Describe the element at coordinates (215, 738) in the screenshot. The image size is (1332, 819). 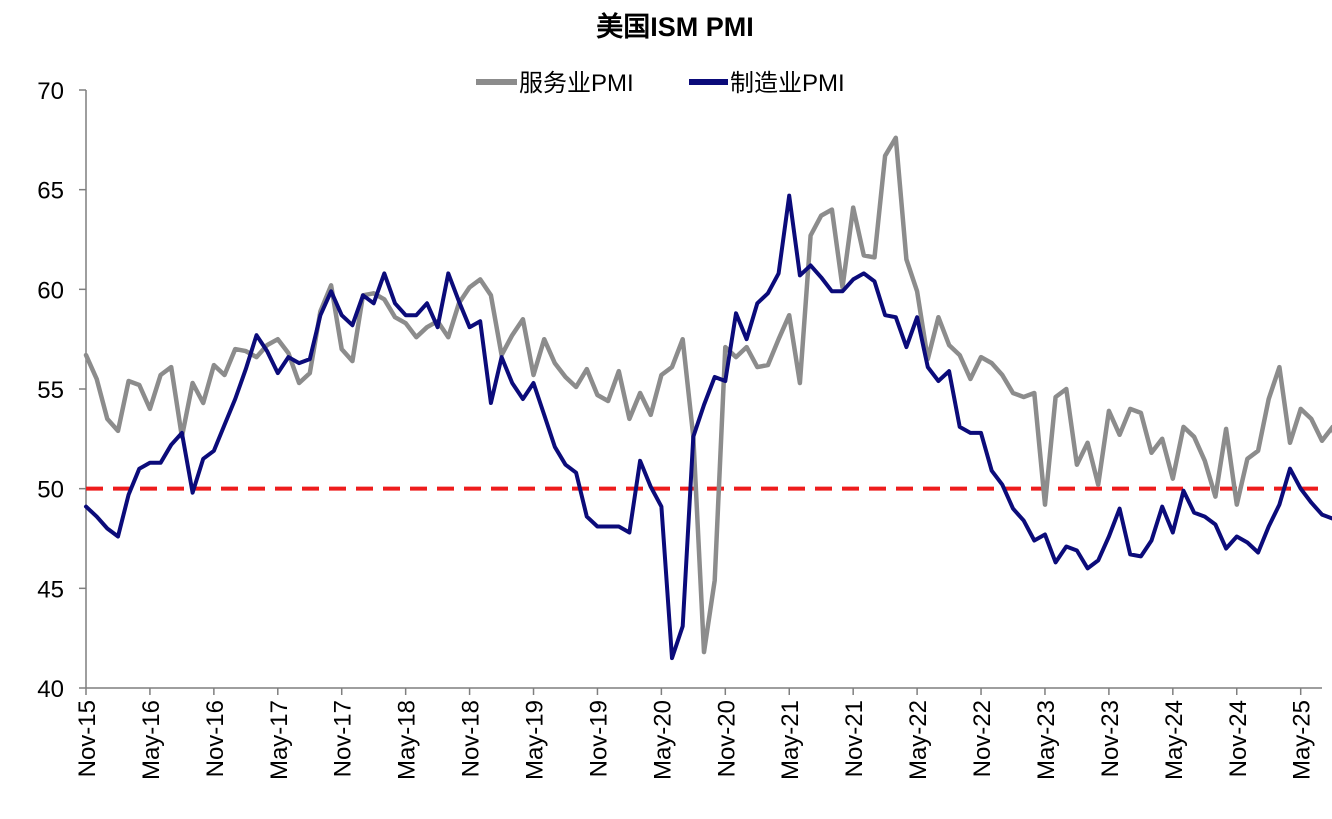
I see `x-tick-label: Nov-16` at that location.